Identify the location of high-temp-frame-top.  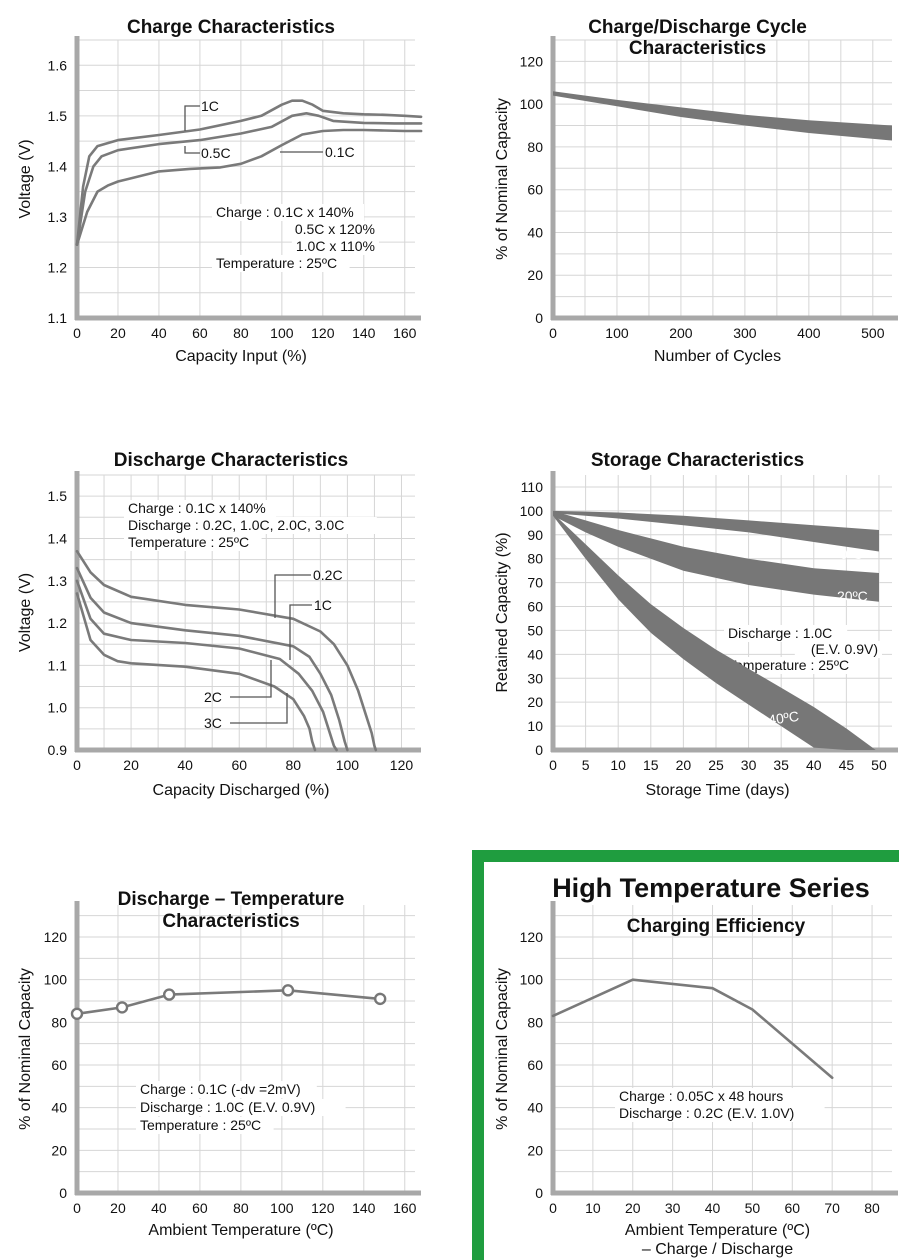
(685, 856).